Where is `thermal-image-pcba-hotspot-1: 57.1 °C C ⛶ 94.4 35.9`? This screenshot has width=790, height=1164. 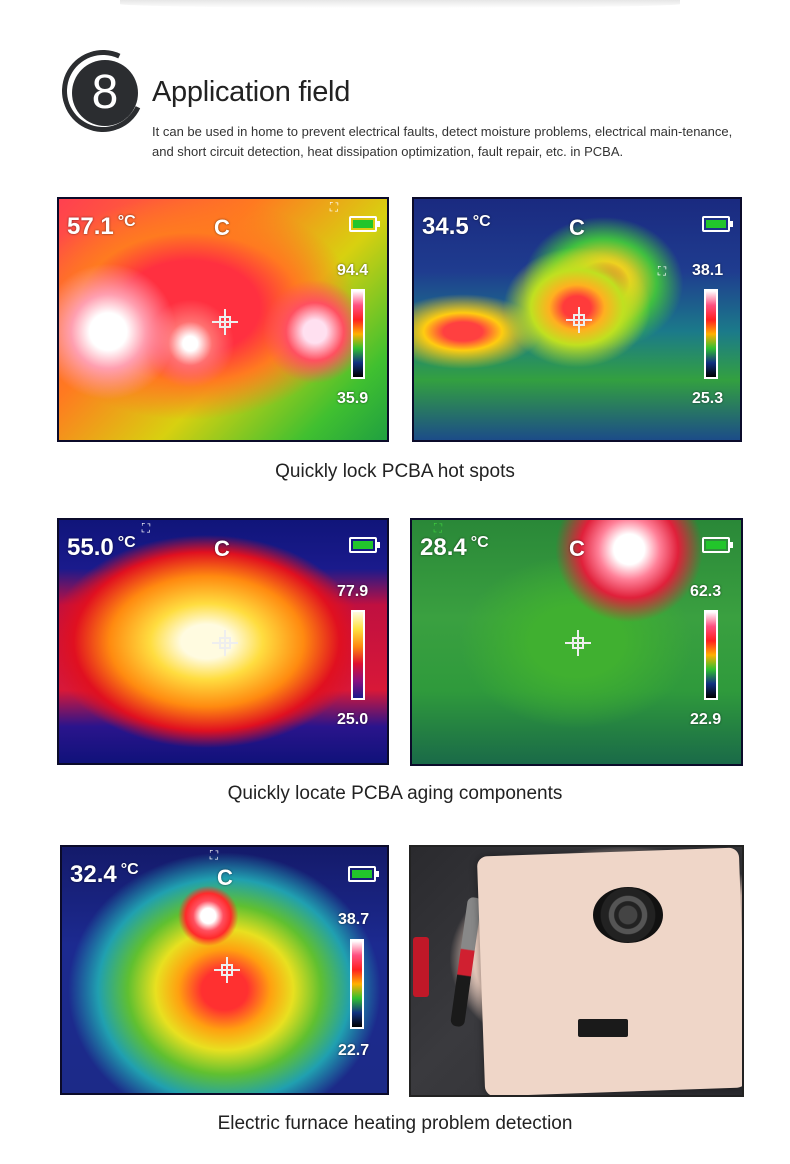
thermal-image-pcba-hotspot-1: 57.1 °C C ⛶ 94.4 35.9 is located at coordinates (223, 319).